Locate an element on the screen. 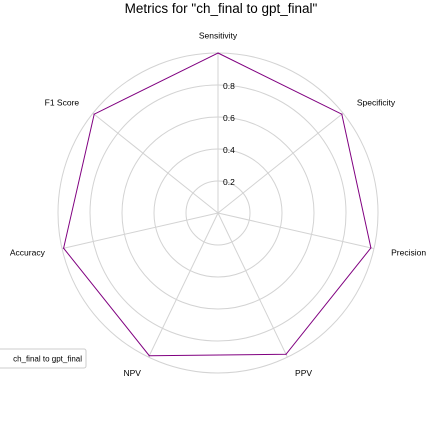 Image resolution: width=432 pixels, height=432 pixels. legend-label: ch_final to gpt_final is located at coordinates (47, 359).